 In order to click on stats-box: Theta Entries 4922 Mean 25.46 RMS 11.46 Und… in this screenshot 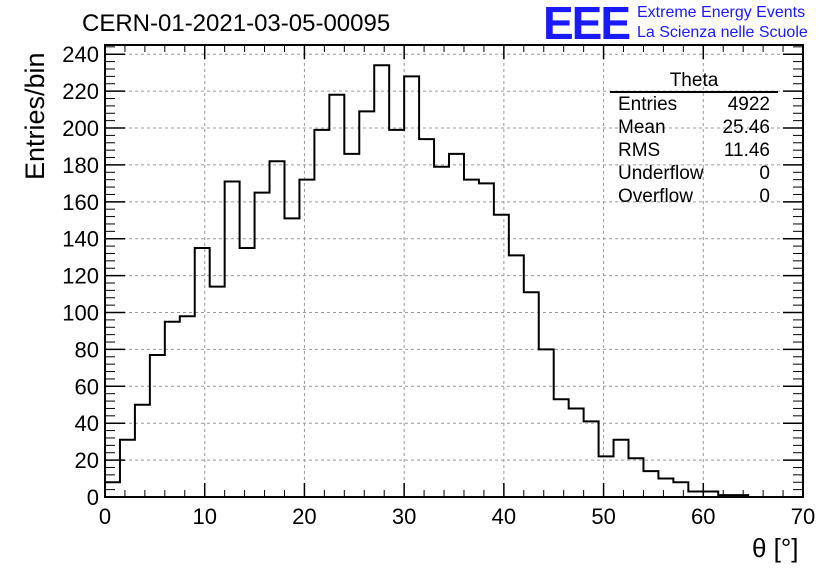, I will do `click(694, 139)`.